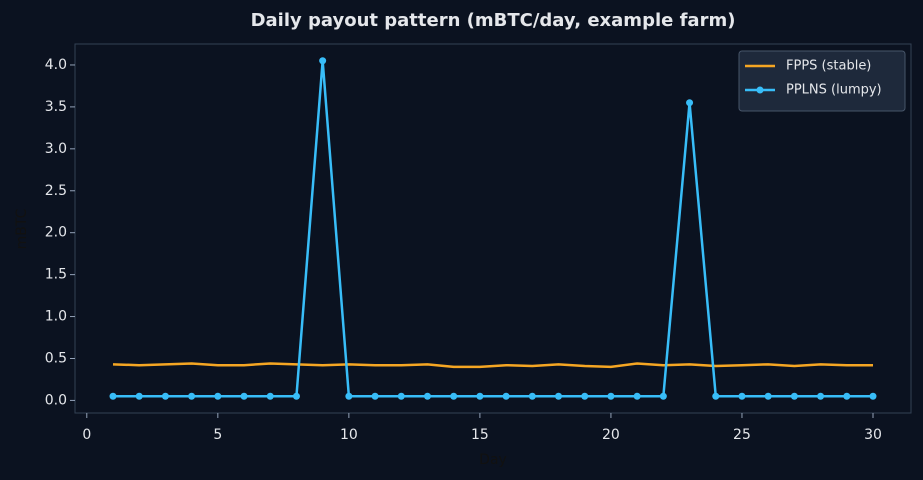 The width and height of the screenshot is (923, 480). What do you see at coordinates (56, 233) in the screenshot?
I see `y-tick-label: 2.0` at bounding box center [56, 233].